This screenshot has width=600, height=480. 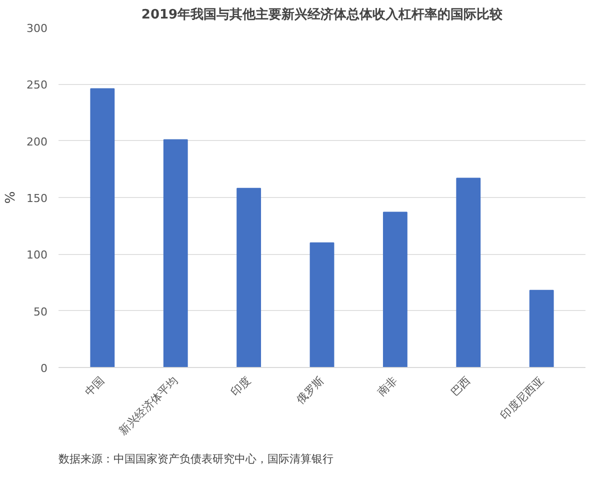 I want to click on x-tick-label: 印度, so click(x=241, y=386).